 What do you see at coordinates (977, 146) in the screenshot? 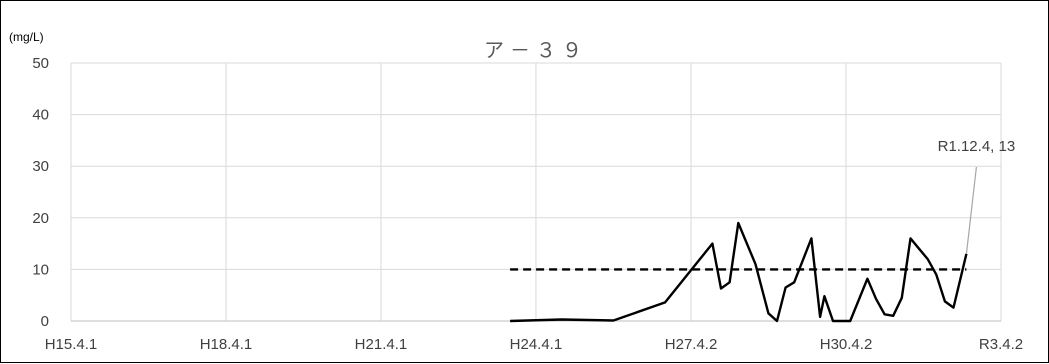
I see `data-label-annotation: R1.12.4, 13` at bounding box center [977, 146].